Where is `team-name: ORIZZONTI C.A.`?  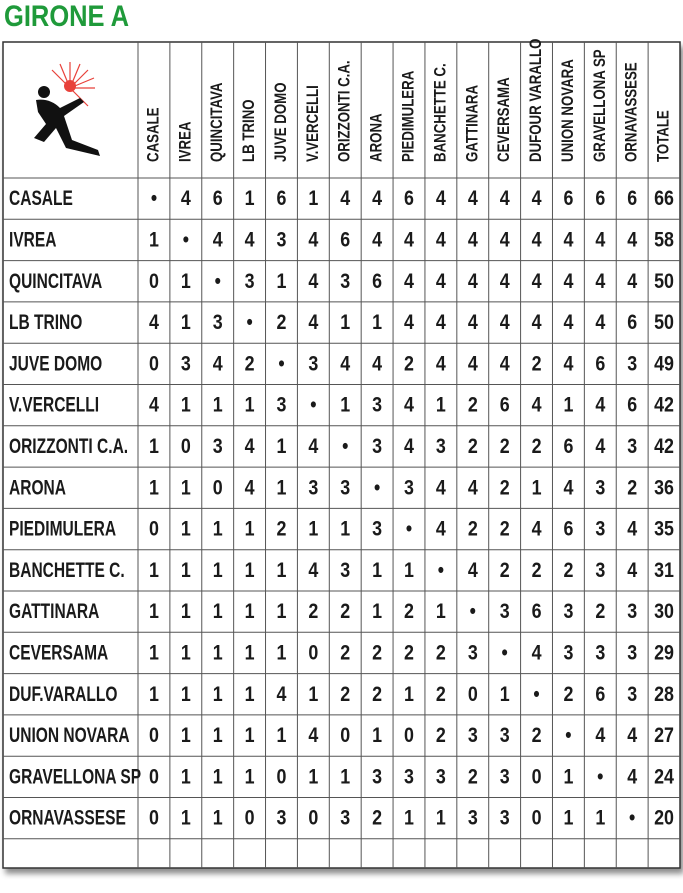
team-name: ORIZZONTI C.A. is located at coordinates (68, 446).